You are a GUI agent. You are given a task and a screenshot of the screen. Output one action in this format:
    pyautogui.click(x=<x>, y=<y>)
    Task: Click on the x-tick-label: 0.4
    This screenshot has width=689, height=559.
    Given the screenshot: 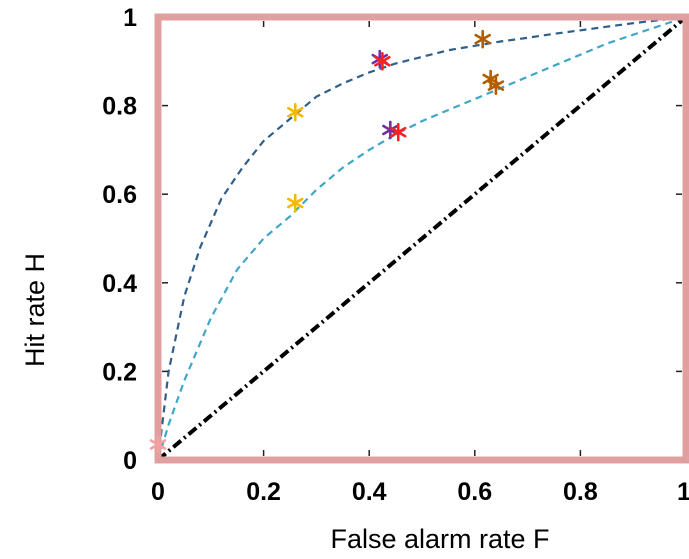 What is the action you would take?
    pyautogui.click(x=369, y=492)
    